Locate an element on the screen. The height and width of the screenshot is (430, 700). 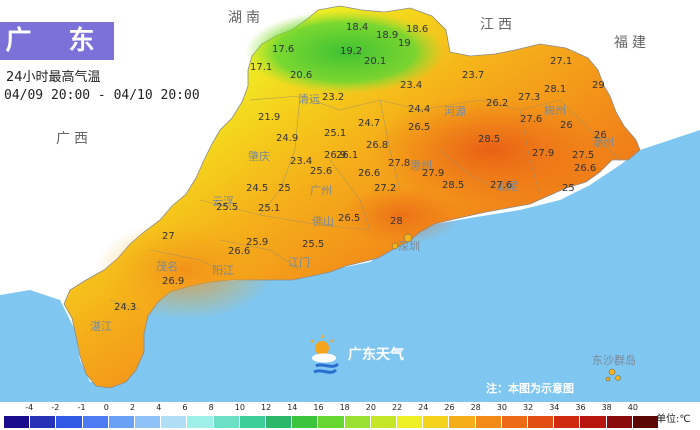
city-label: 云浮 is located at coordinates (223, 201).